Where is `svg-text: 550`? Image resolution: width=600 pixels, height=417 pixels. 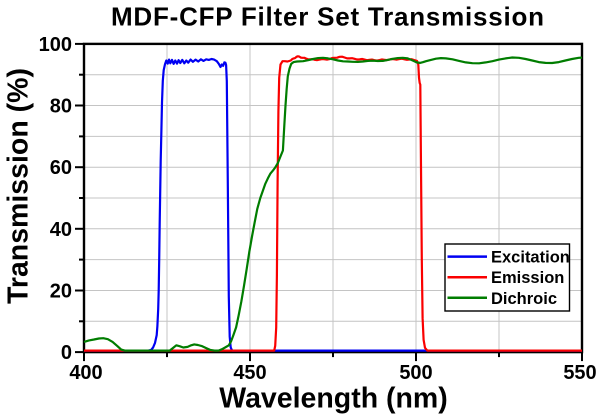 svg-text: 550 is located at coordinates (579, 373).